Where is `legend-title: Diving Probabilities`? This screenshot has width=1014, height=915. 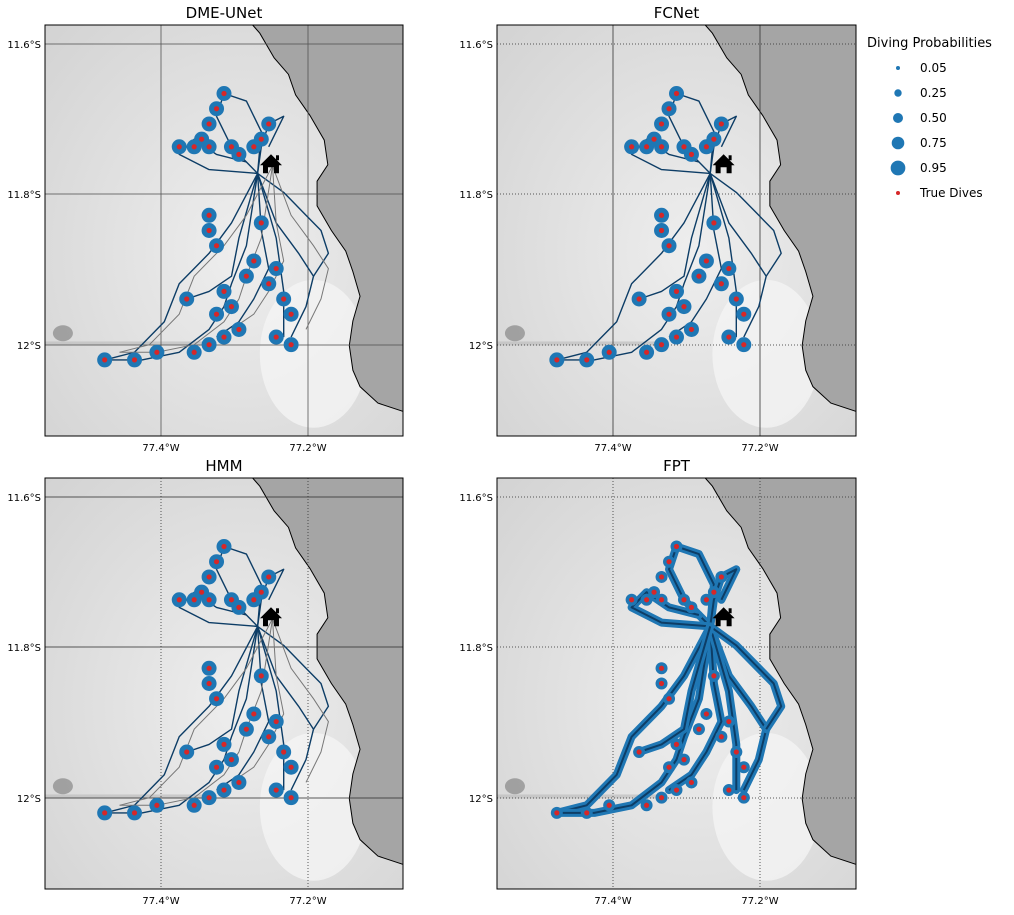 legend-title: Diving Probabilities is located at coordinates (929, 43).